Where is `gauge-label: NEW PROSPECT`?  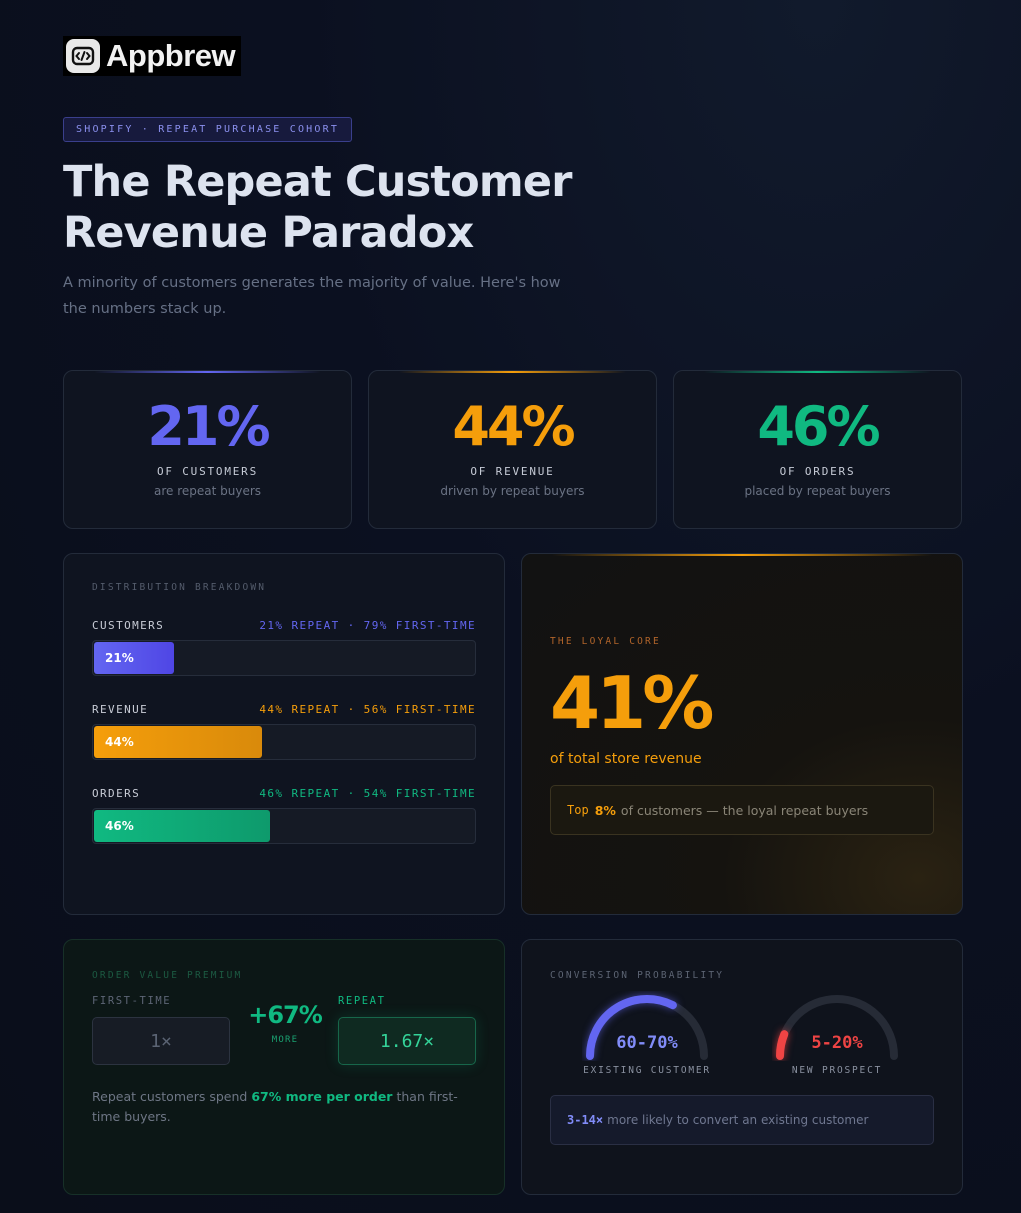 gauge-label: NEW PROSPECT is located at coordinates (837, 1070).